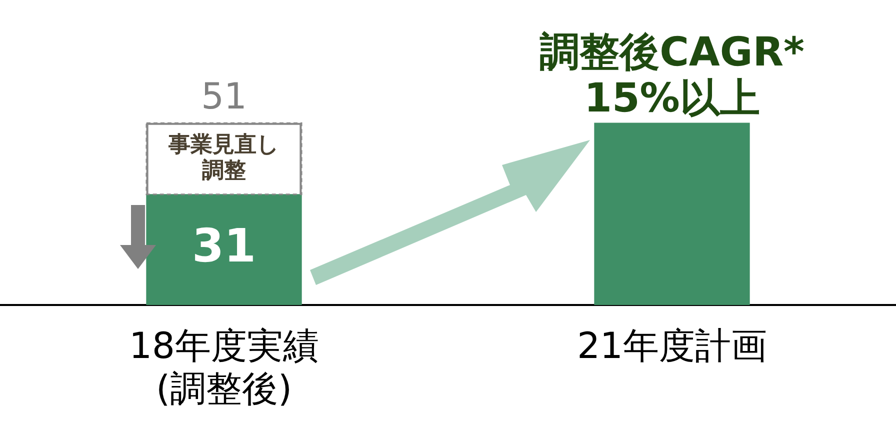 This screenshot has height=438, width=896. I want to click on x-tick-label: 21年度計画, so click(672, 346).